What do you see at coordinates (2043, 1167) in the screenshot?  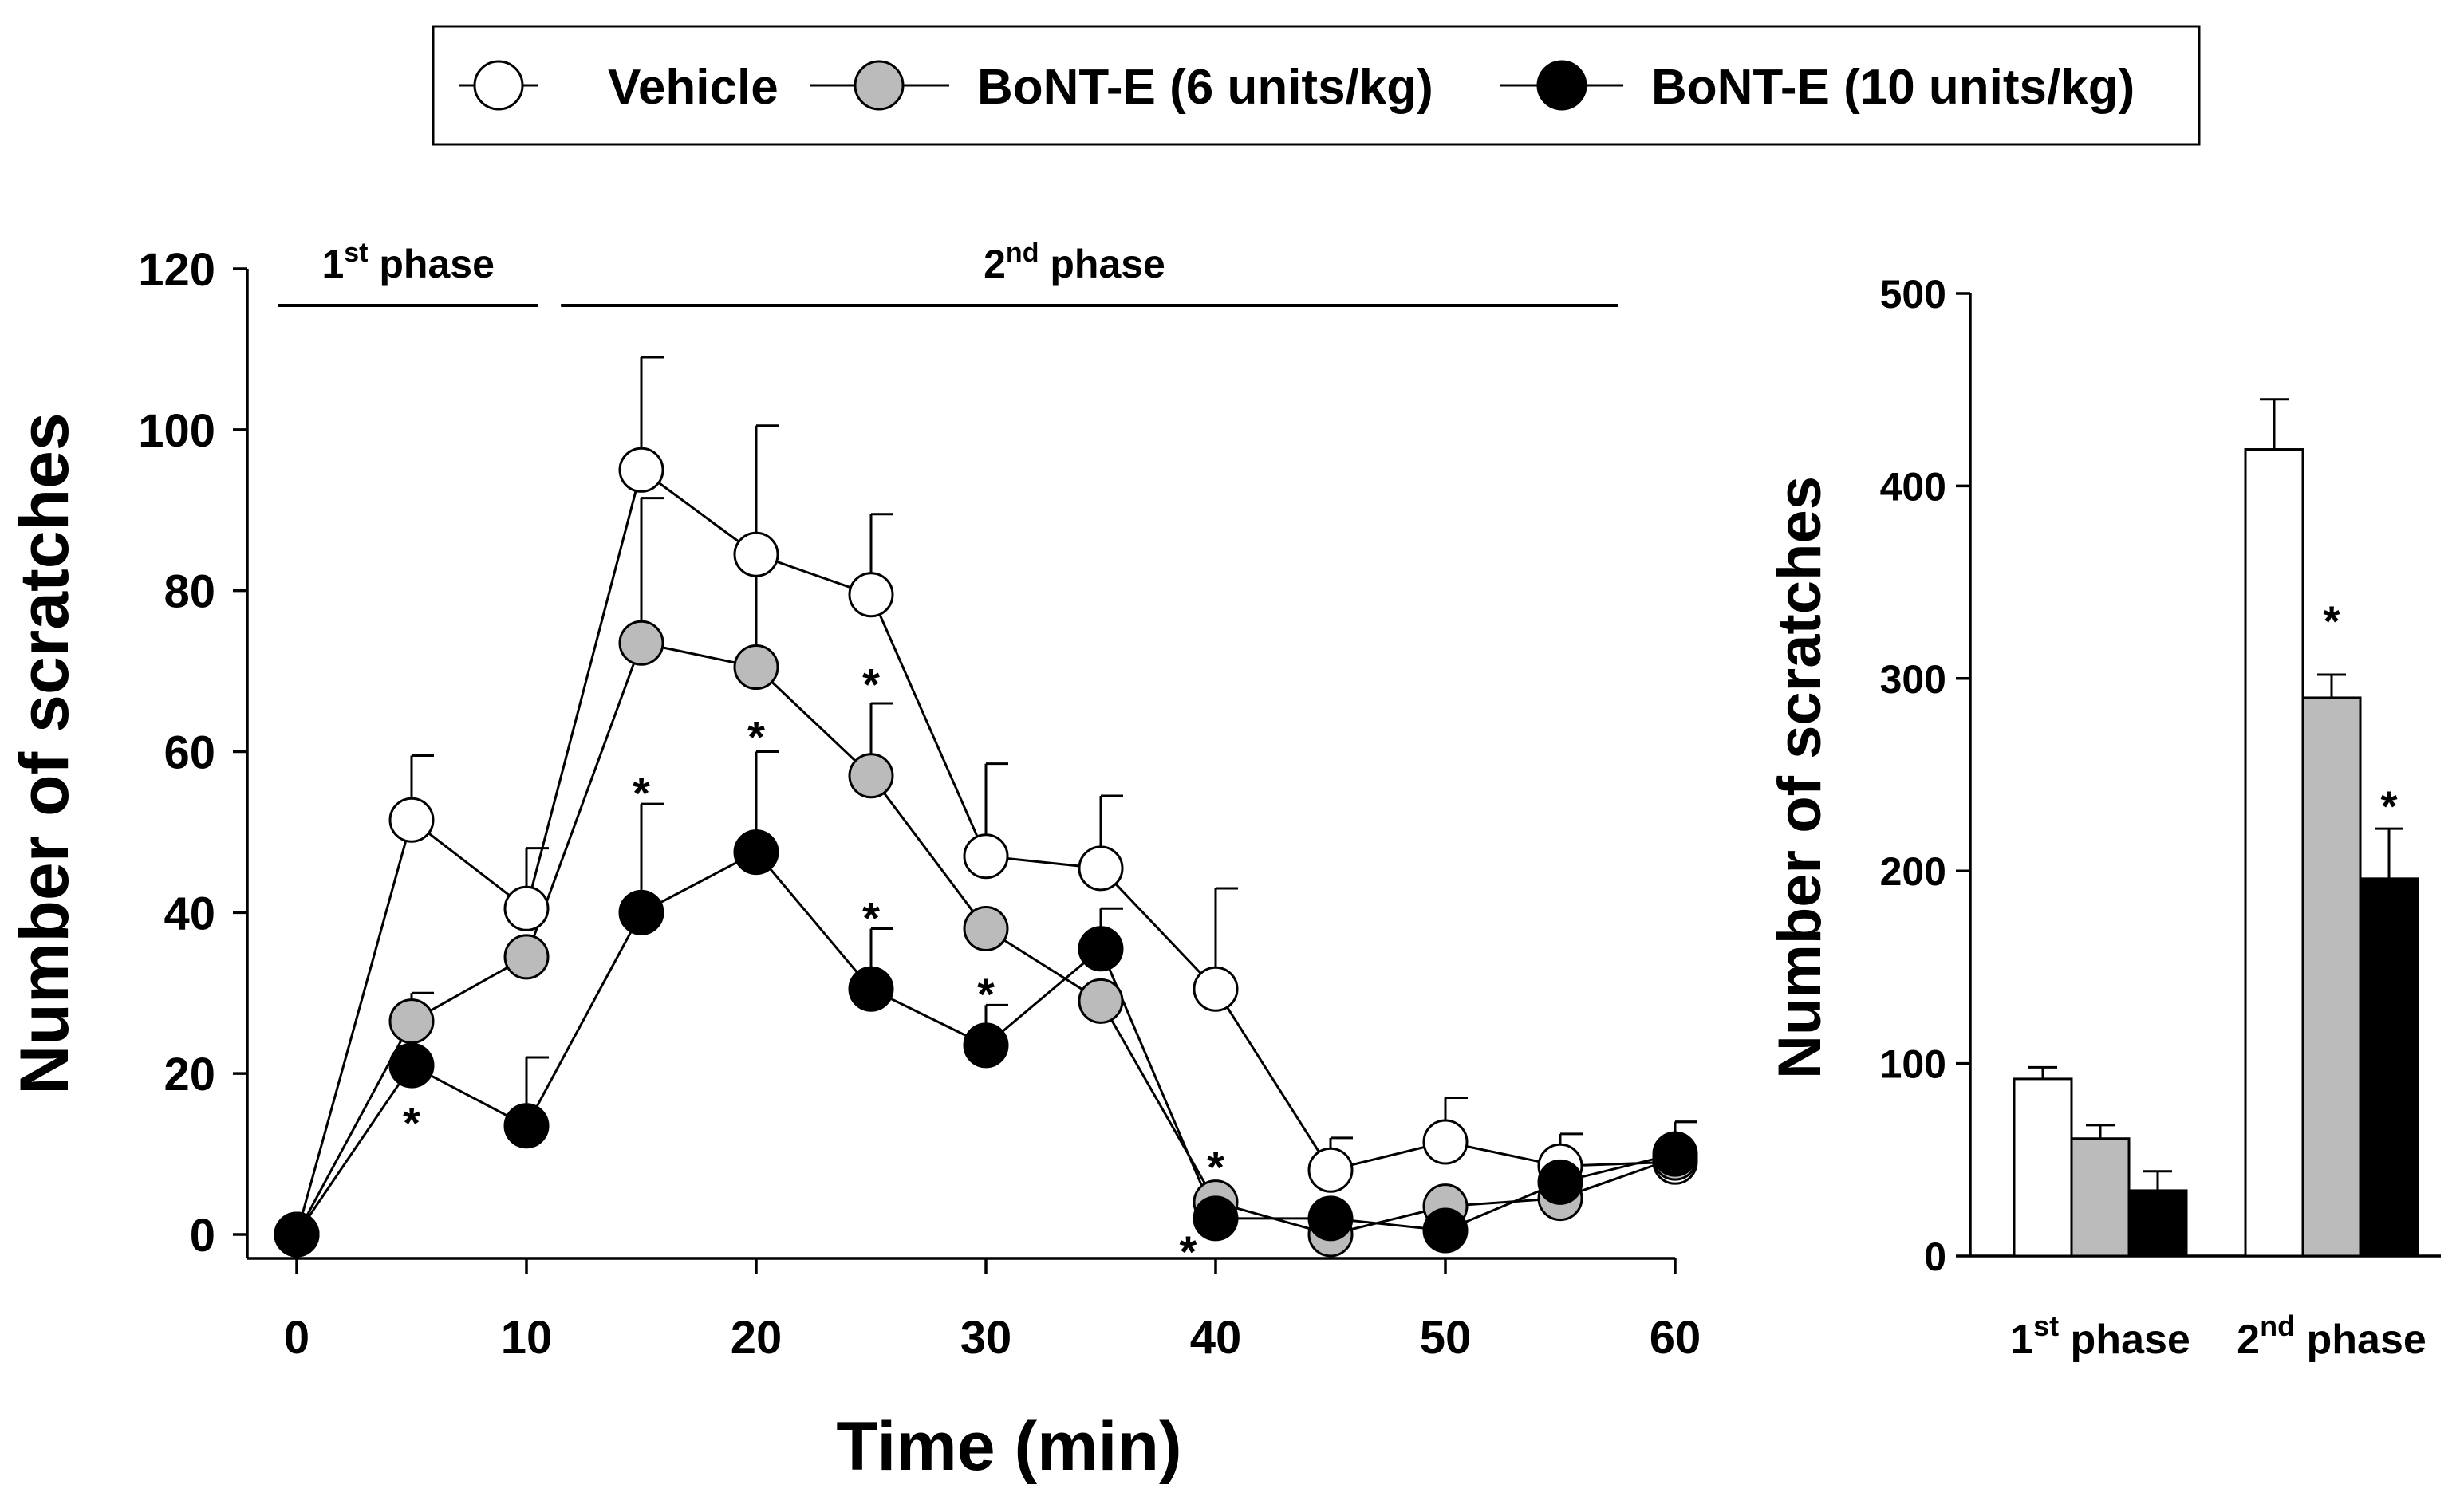 I see `bar-s0-c0` at bounding box center [2043, 1167].